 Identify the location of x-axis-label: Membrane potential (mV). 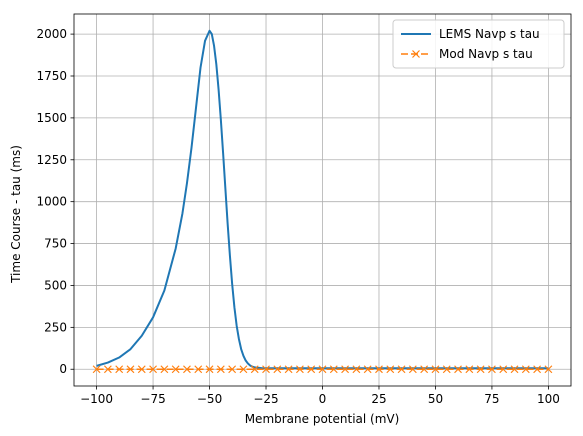
(322, 419).